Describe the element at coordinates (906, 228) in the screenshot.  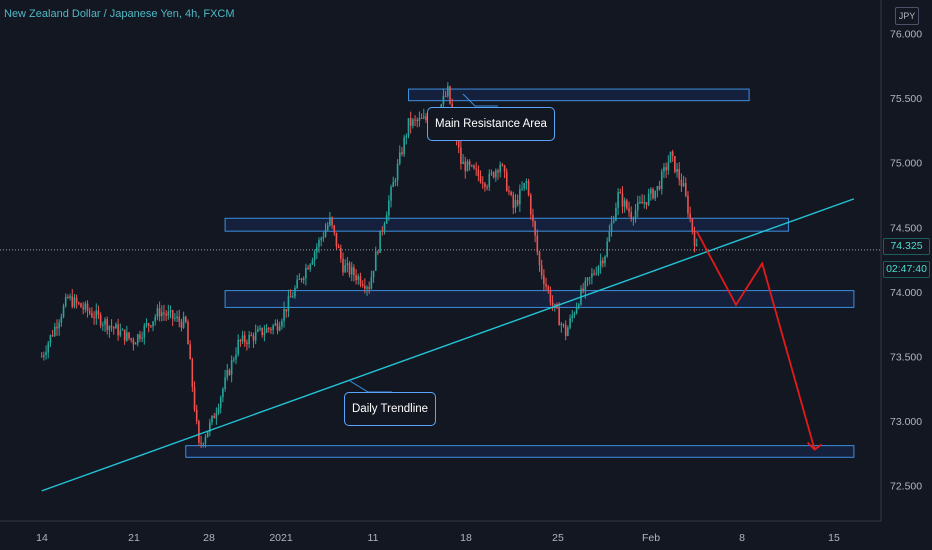
I see `y-tick-label: 74.500` at that location.